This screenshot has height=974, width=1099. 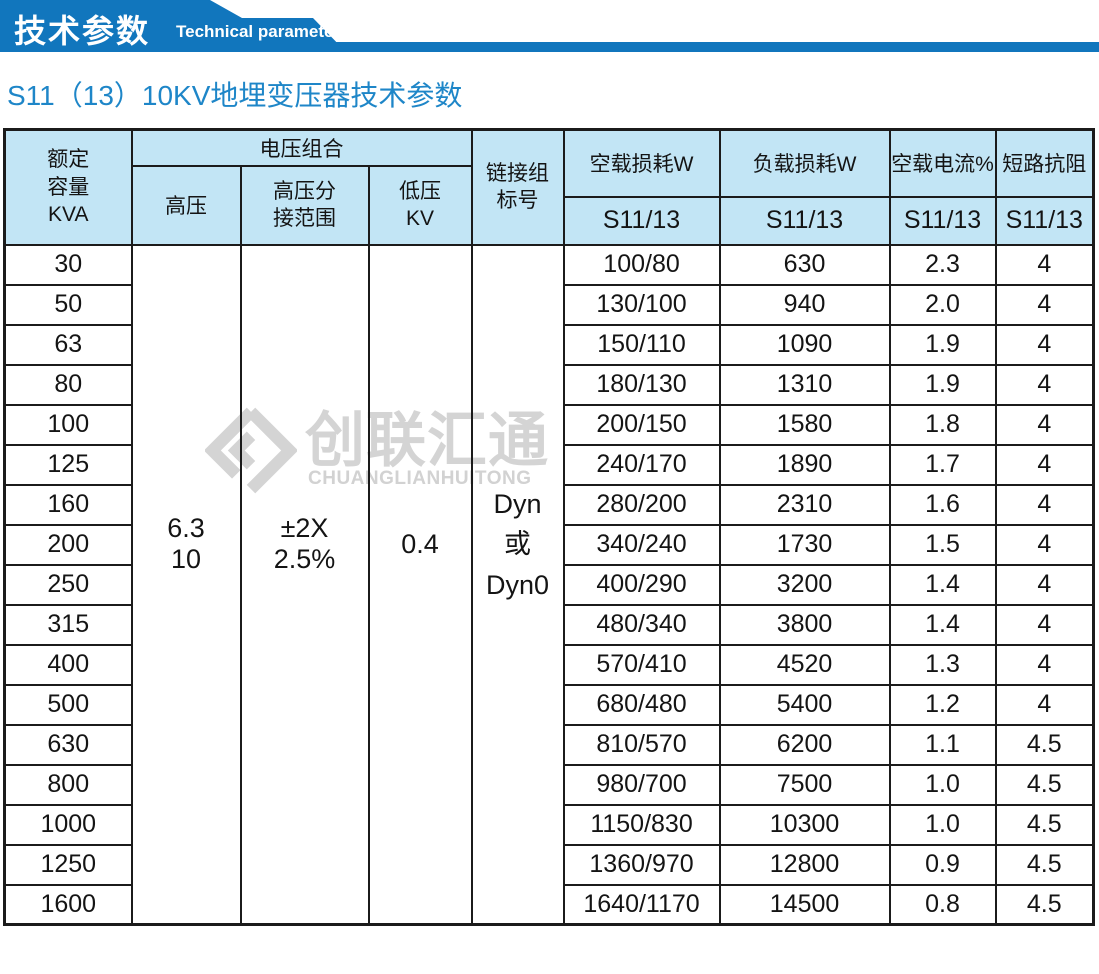 What do you see at coordinates (942, 704) in the screenshot?
I see `cell-noload-current: 1.2` at bounding box center [942, 704].